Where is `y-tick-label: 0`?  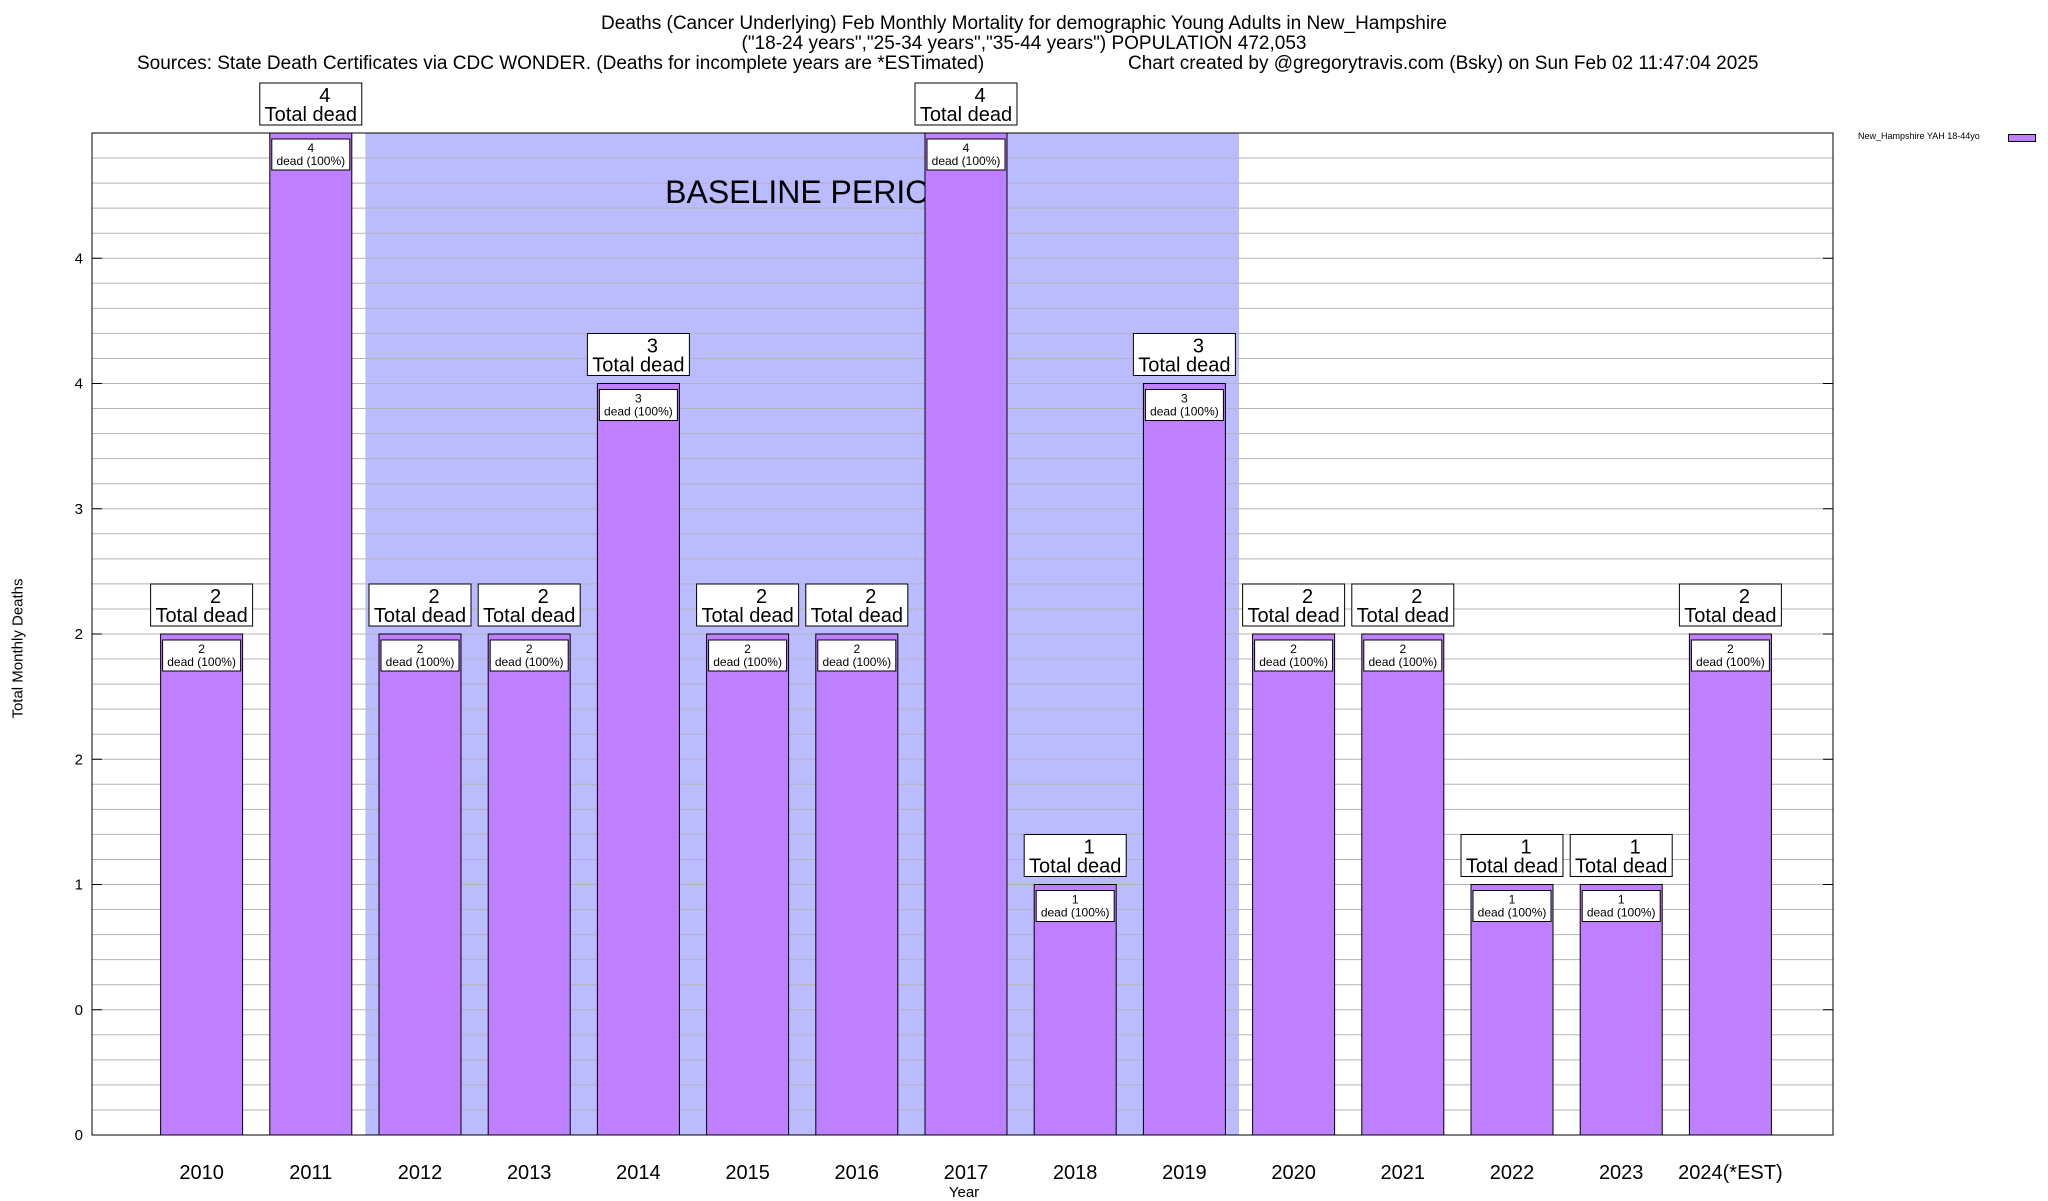
y-tick-label: 0 is located at coordinates (79, 1135).